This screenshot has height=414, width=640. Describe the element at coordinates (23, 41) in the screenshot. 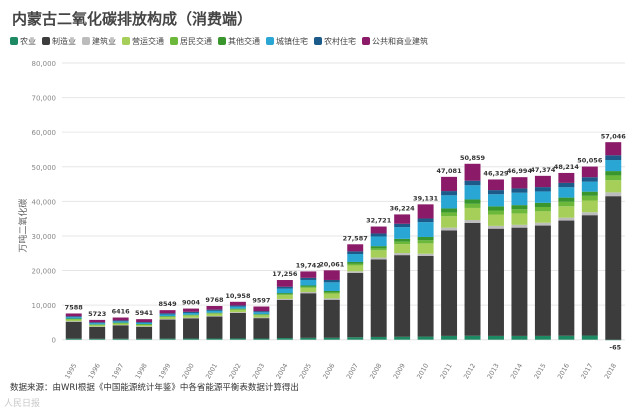

I see `legend-item: 农业` at that location.